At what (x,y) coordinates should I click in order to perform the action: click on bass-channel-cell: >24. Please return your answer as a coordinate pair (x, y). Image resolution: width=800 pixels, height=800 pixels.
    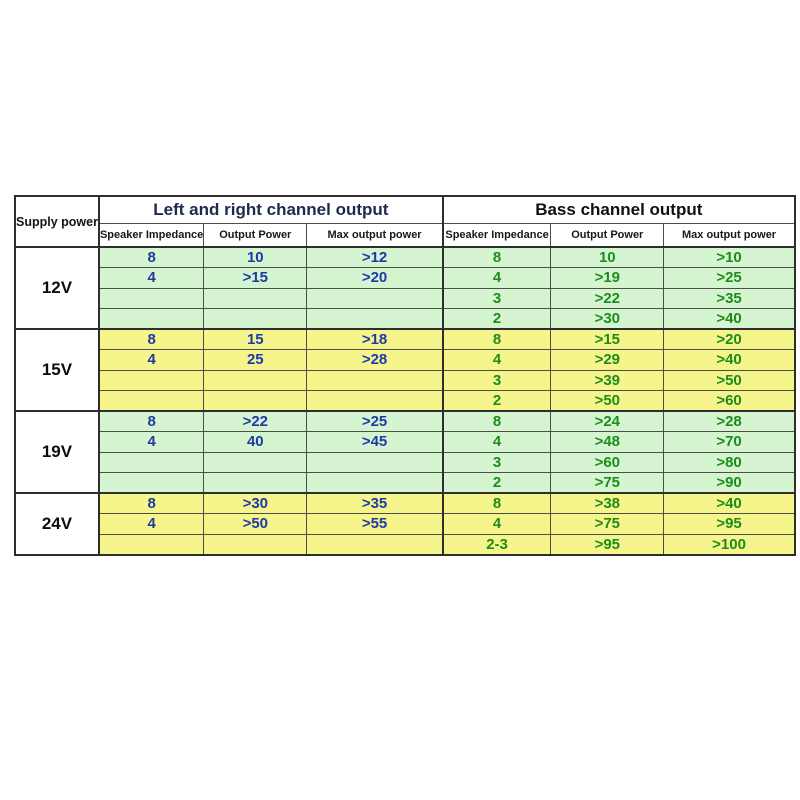
    Looking at the image, I should click on (607, 421).